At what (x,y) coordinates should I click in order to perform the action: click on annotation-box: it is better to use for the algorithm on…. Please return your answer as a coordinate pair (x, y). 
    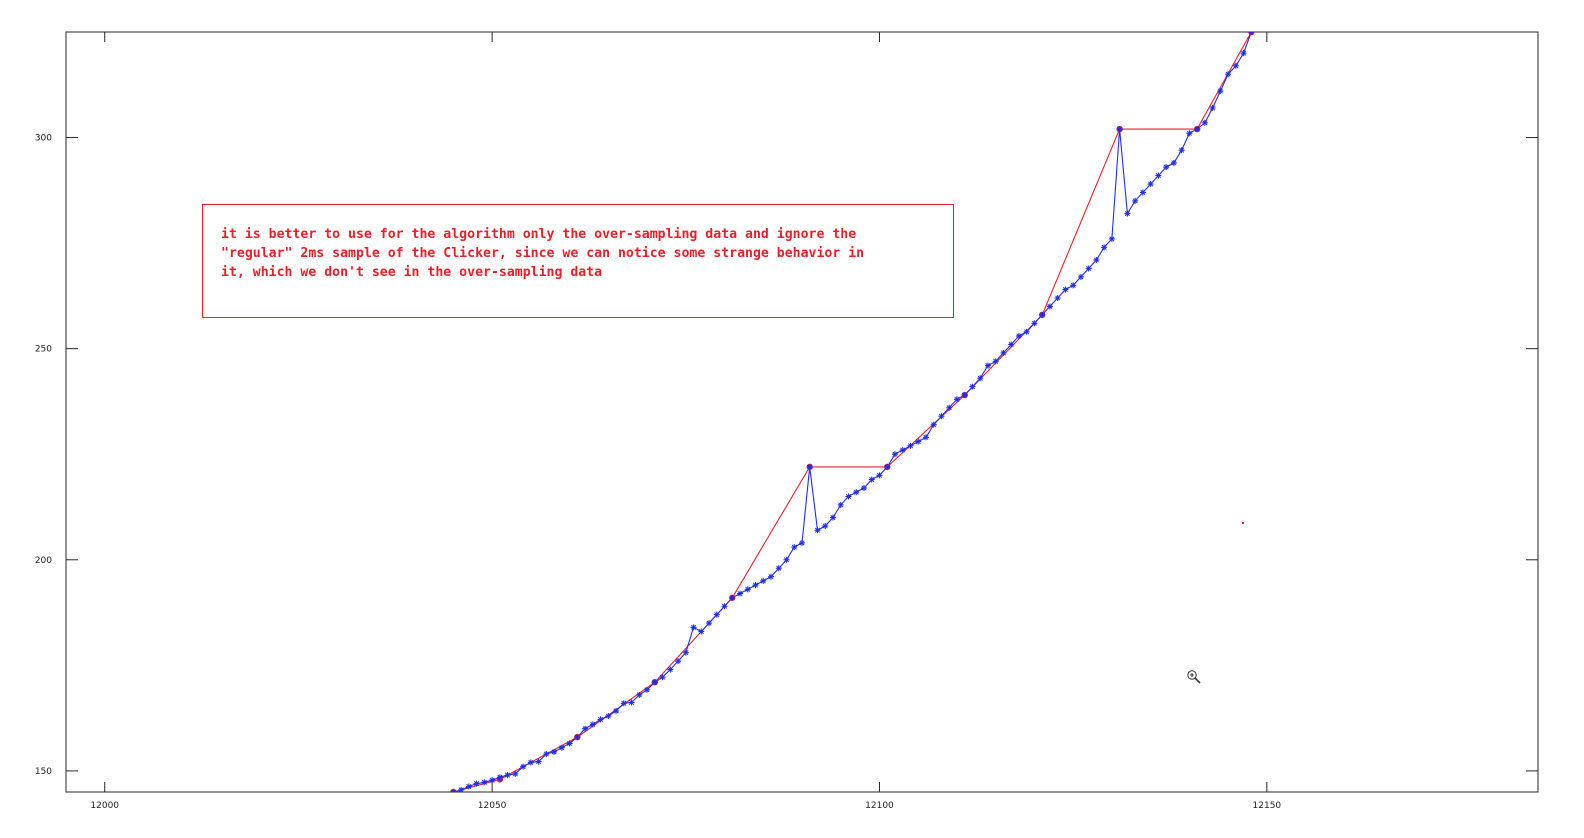
    Looking at the image, I should click on (578, 261).